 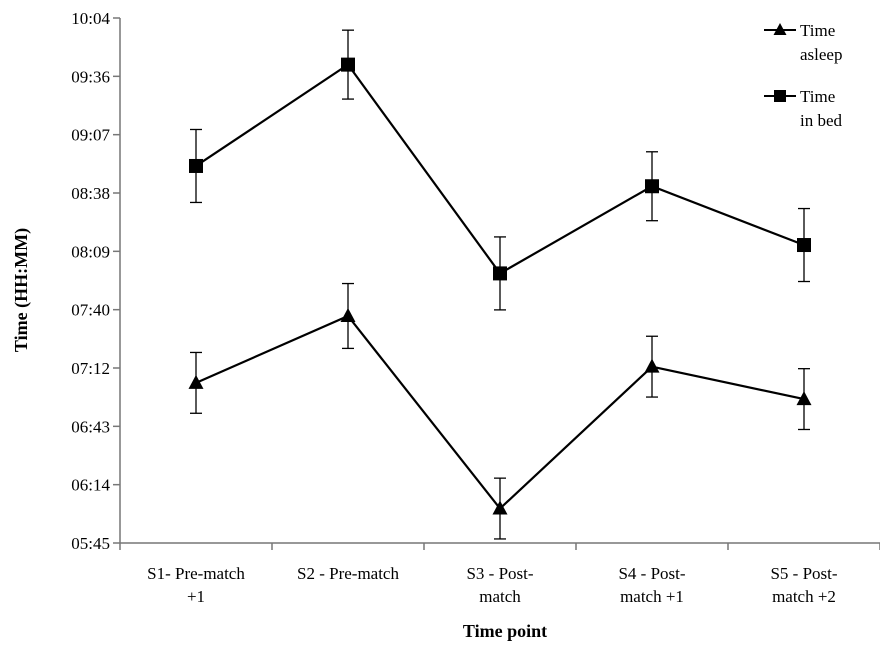 I want to click on y-tick-label: 08:38, so click(x=90, y=193).